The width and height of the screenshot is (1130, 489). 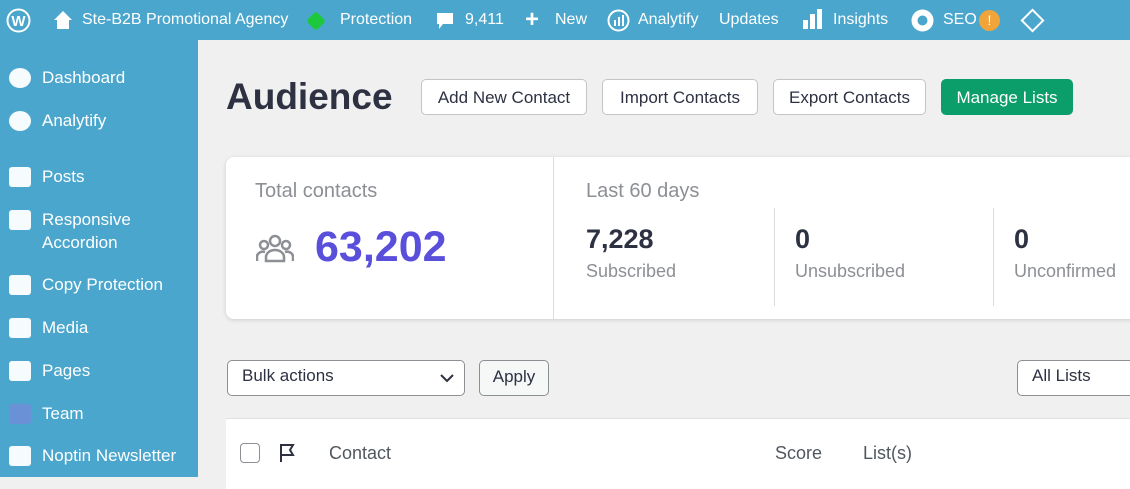 What do you see at coordinates (74, 120) in the screenshot?
I see `menu-item: Analytify` at bounding box center [74, 120].